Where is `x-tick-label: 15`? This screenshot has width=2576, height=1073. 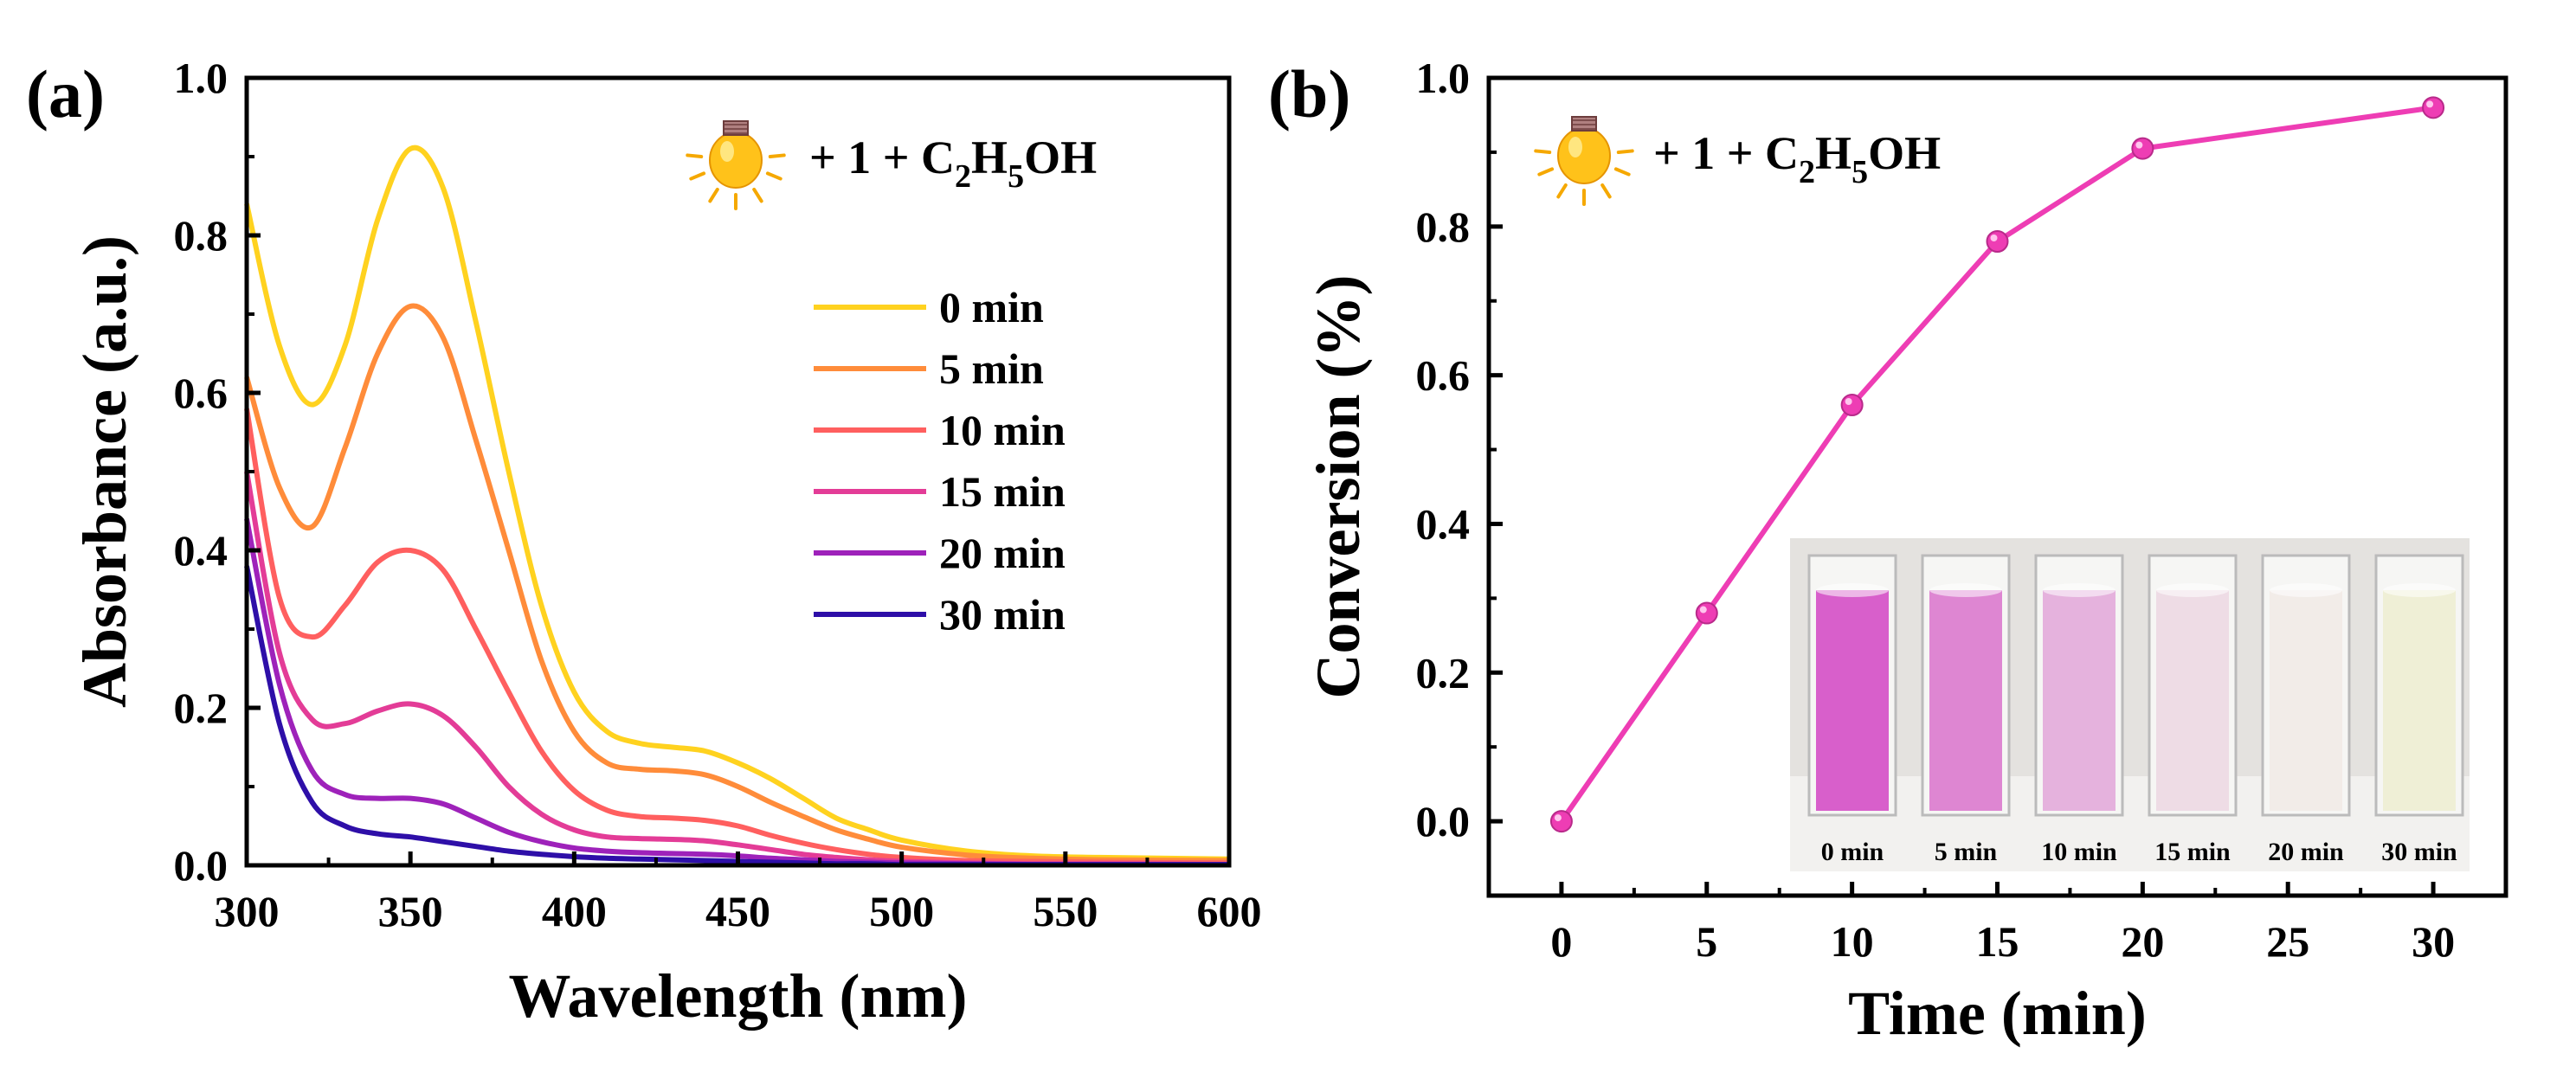
x-tick-label: 15 is located at coordinates (1998, 941).